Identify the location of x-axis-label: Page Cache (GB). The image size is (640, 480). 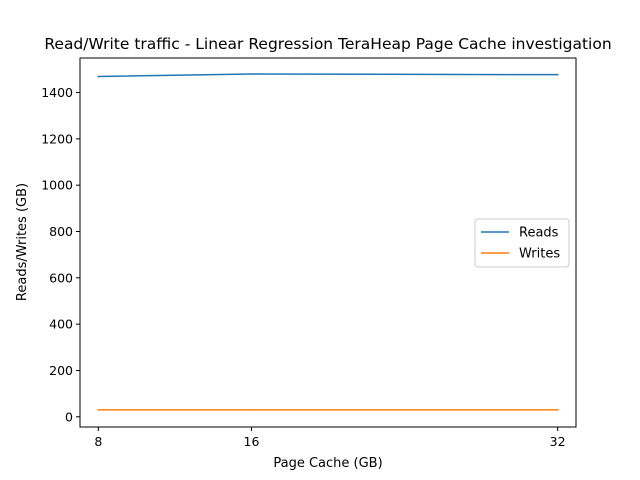
(327, 463).